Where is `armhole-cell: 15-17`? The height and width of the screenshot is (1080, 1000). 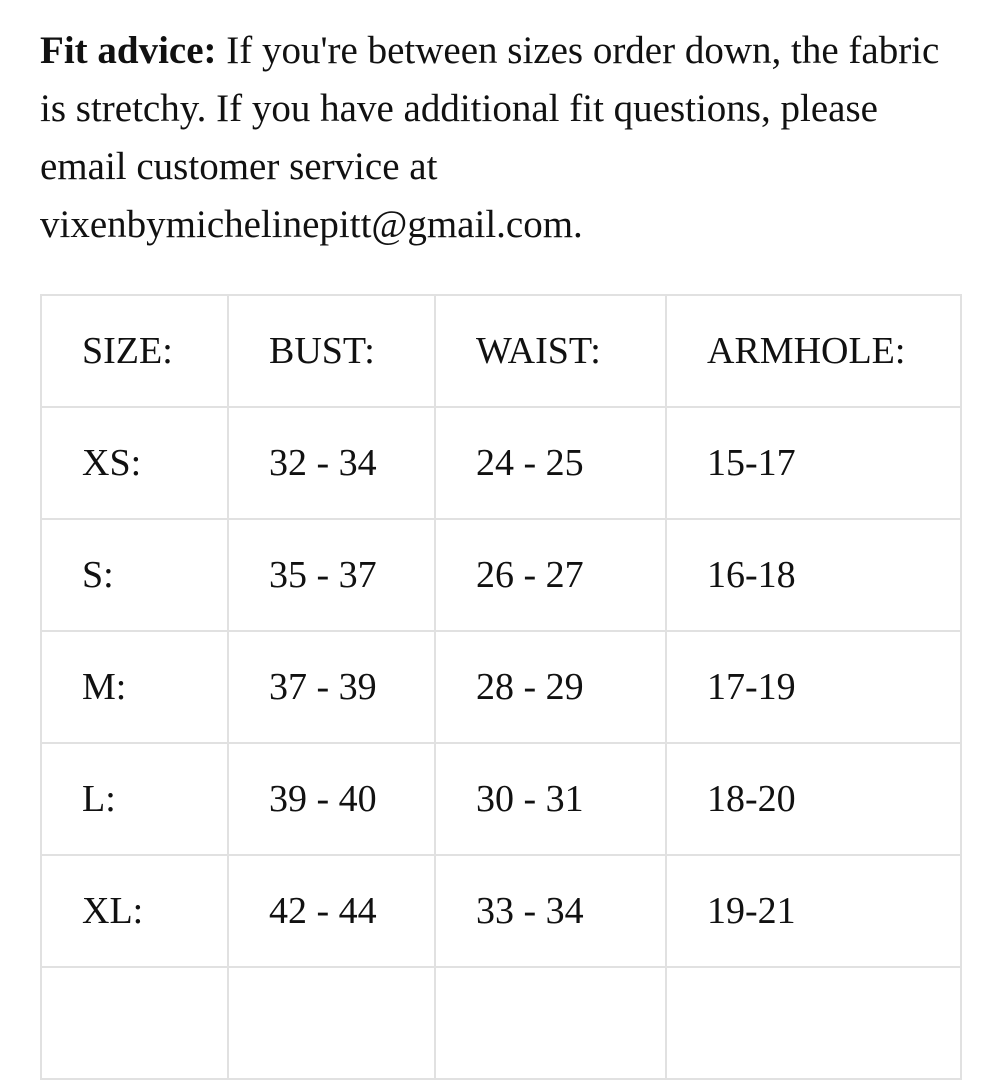 armhole-cell: 15-17 is located at coordinates (813, 463).